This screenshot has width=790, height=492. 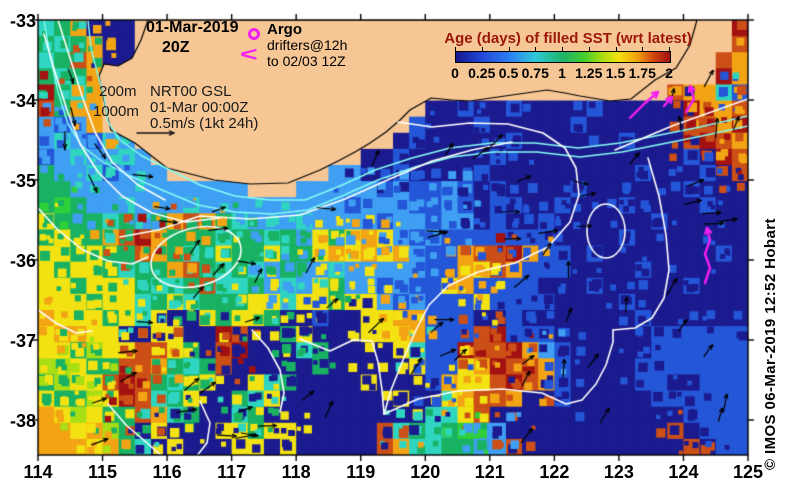 What do you see at coordinates (38, 472) in the screenshot?
I see `x-tick-label: 114` at bounding box center [38, 472].